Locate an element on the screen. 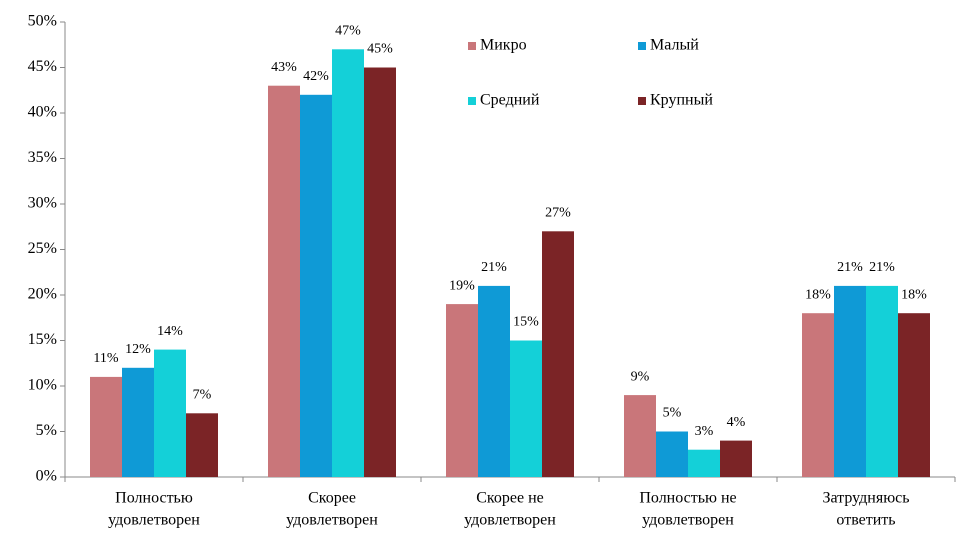 The height and width of the screenshot is (536, 960). x-tick-label: Скорее is located at coordinates (332, 498).